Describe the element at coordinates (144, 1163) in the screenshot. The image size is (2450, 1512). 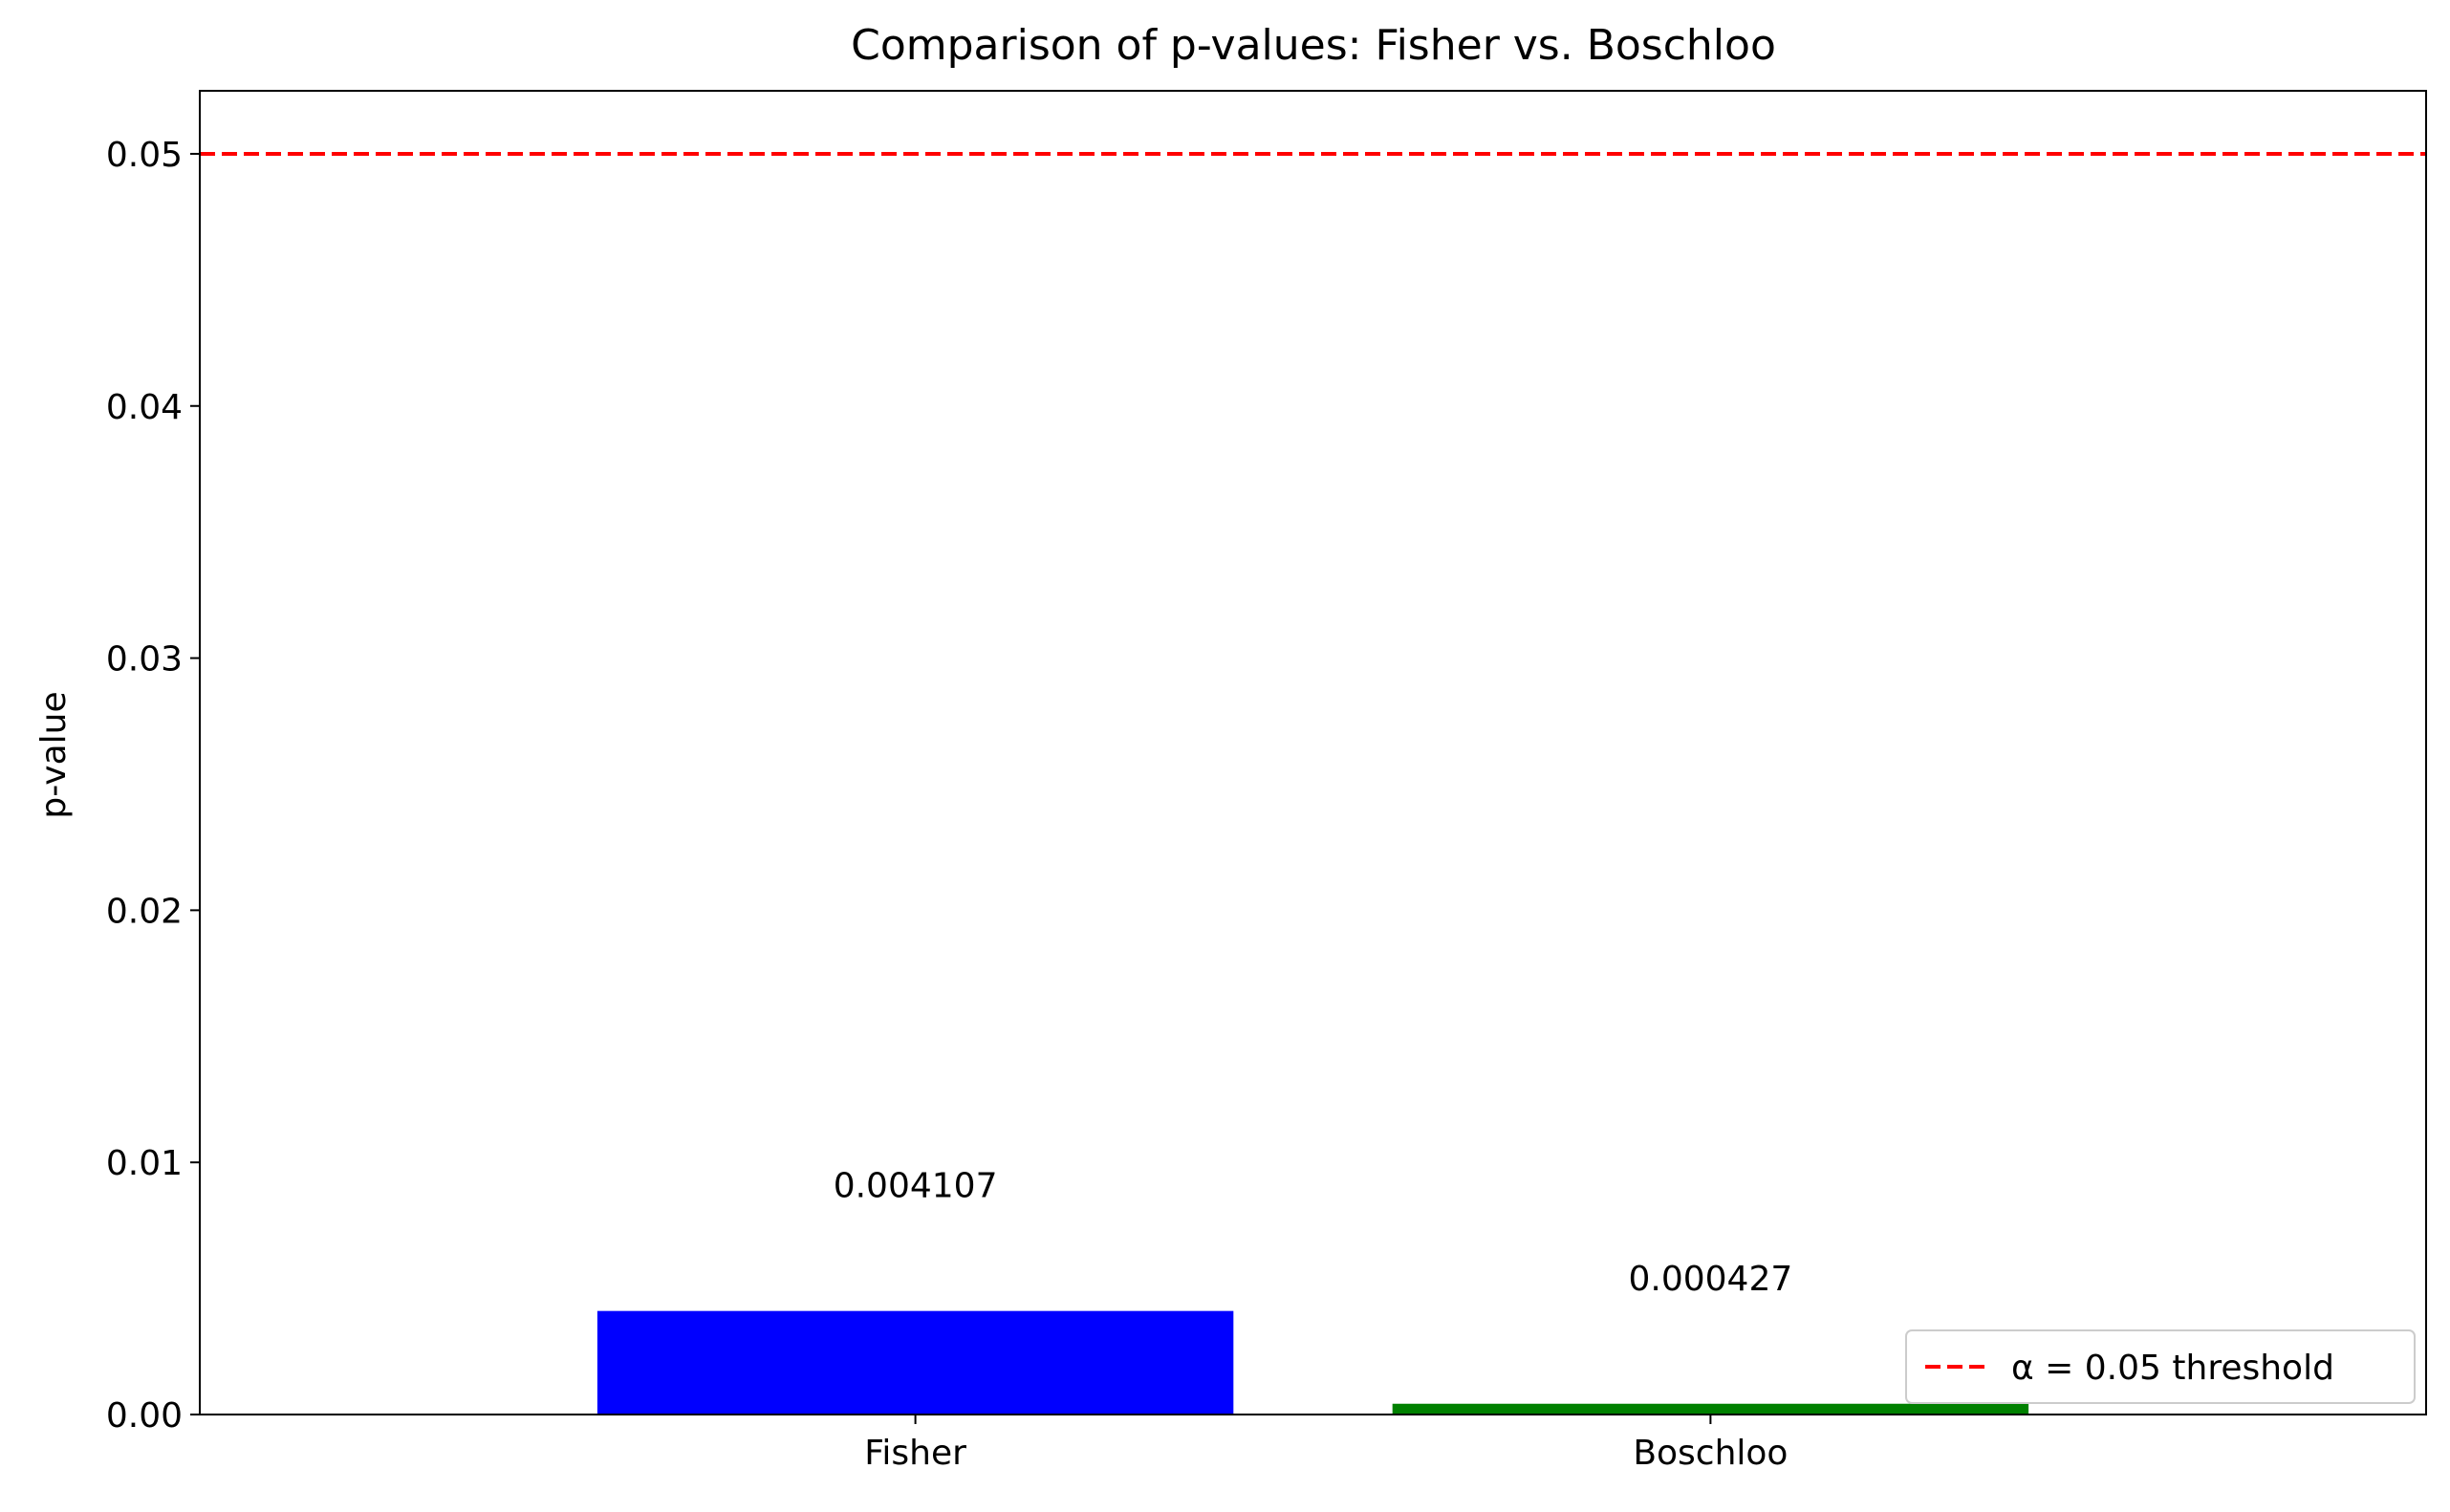
I see `y-tick-label: 0.01` at that location.